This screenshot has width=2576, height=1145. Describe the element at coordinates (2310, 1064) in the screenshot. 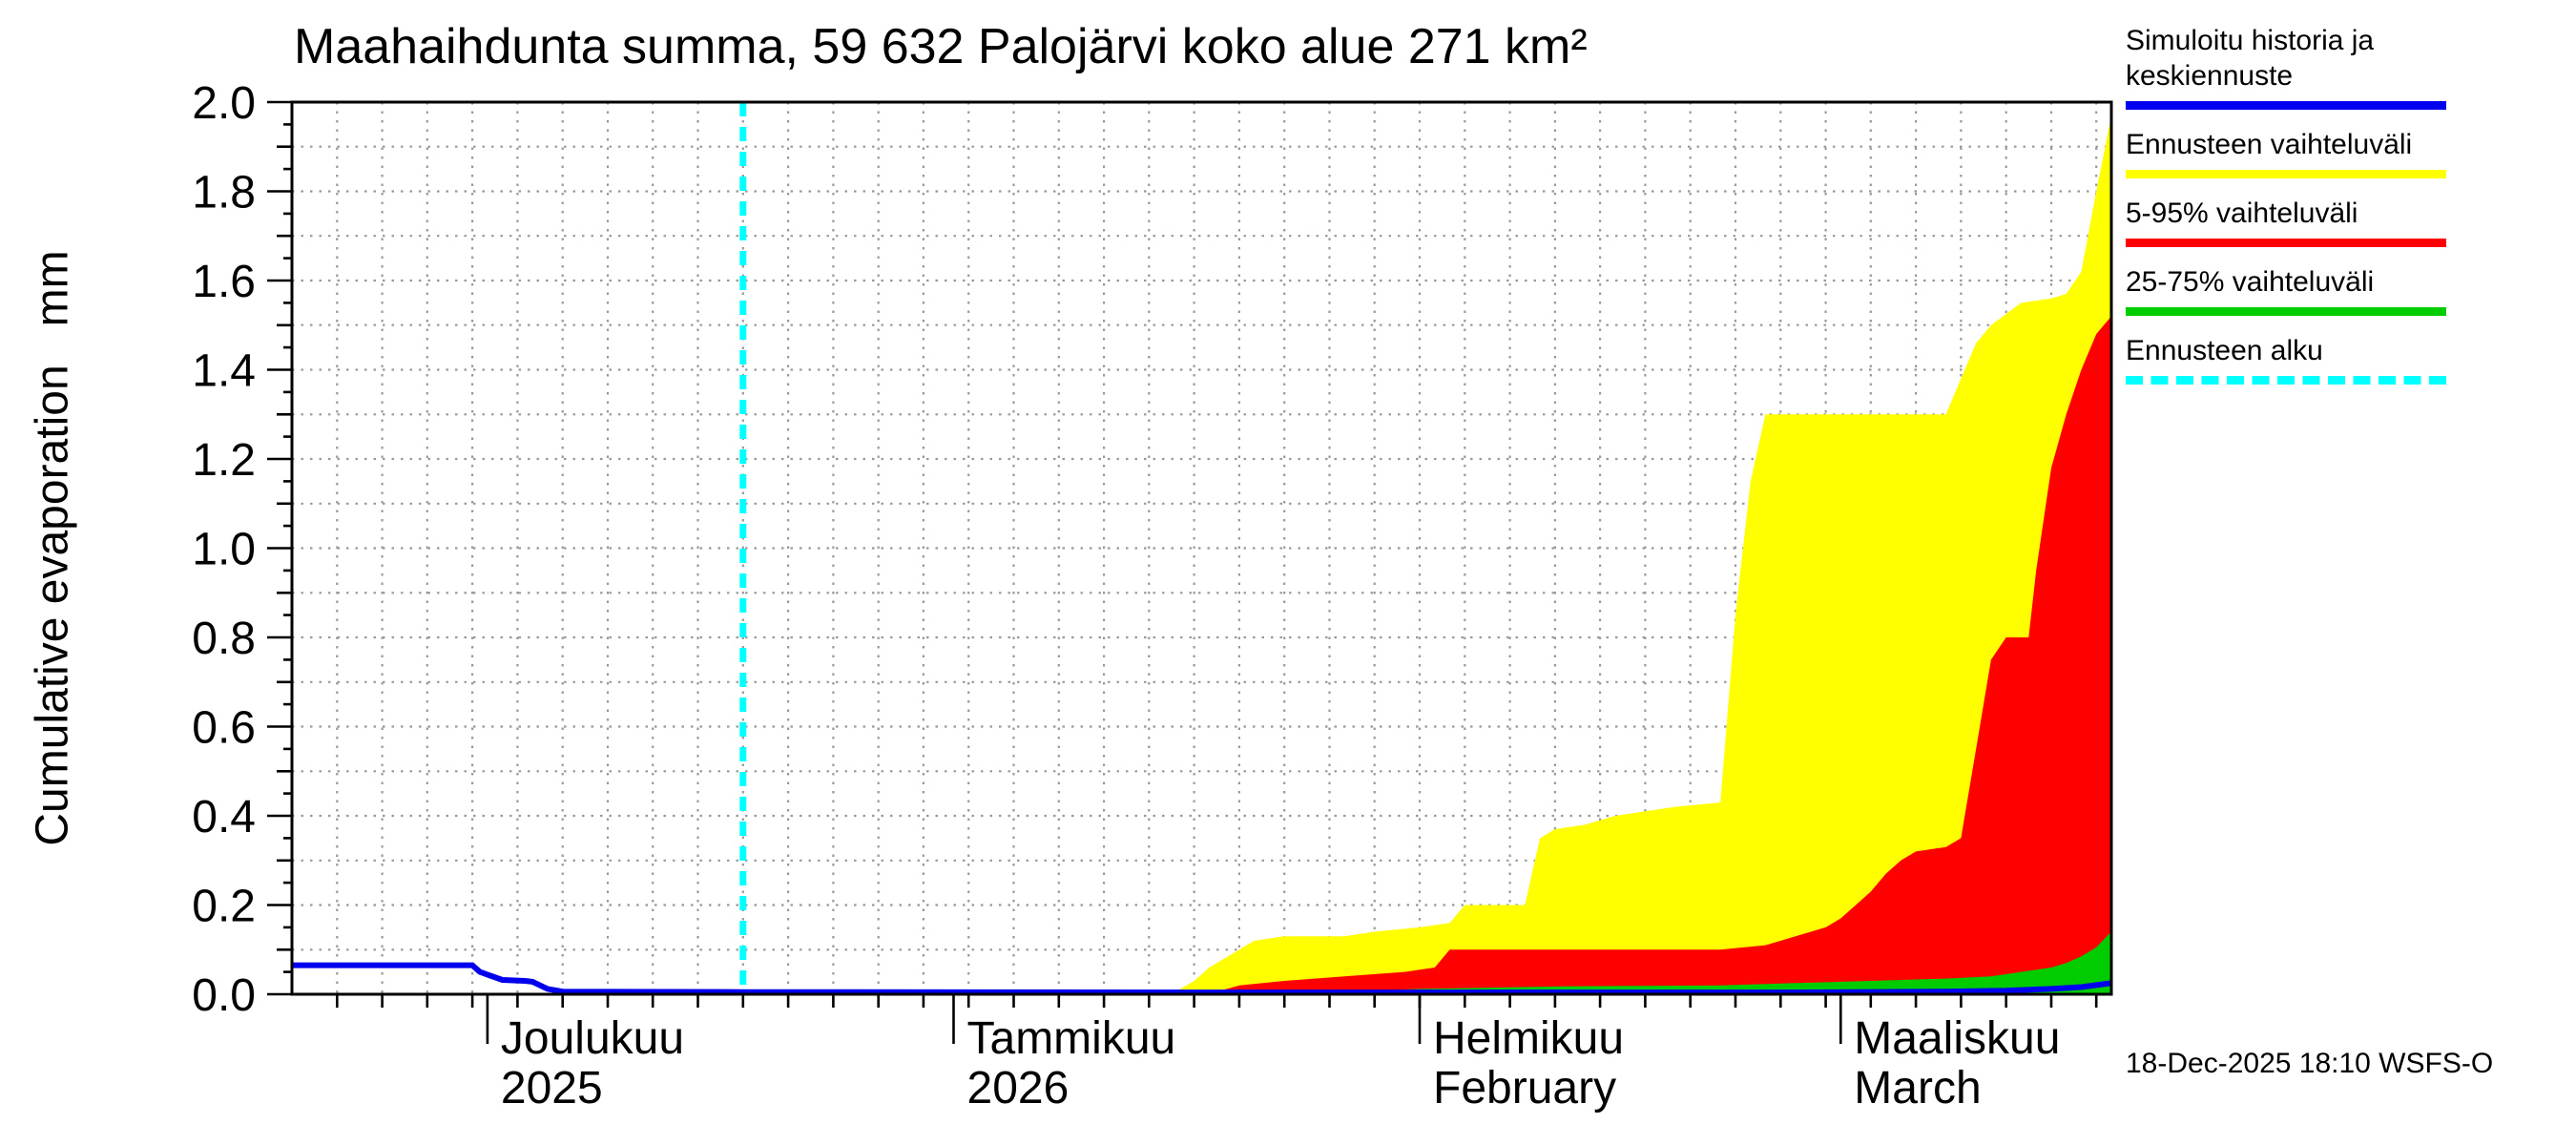

I see `timestamp-watermark: 18-Dec-2025 18:10 WSFS-O` at that location.